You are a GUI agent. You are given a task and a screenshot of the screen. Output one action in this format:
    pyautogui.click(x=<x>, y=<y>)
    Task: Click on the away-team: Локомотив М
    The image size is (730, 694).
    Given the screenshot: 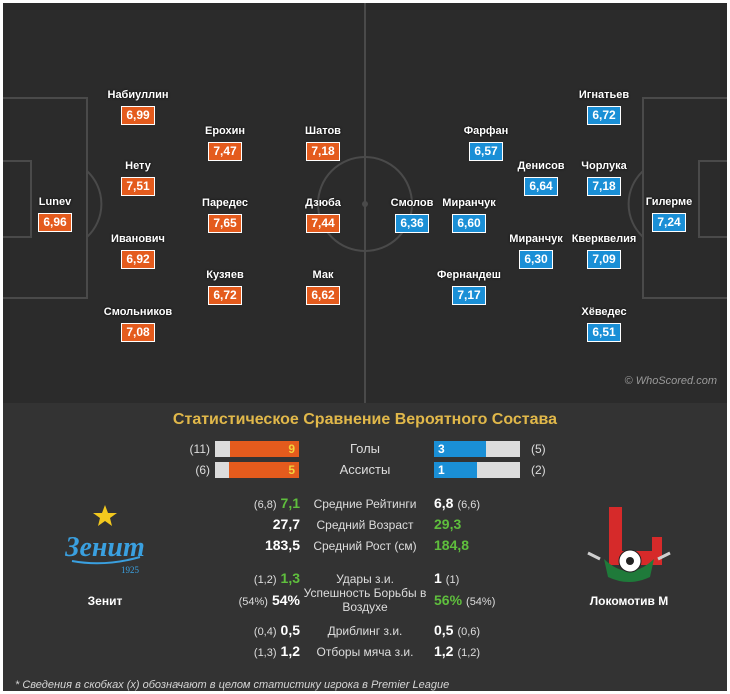 What is the action you would take?
    pyautogui.click(x=629, y=554)
    